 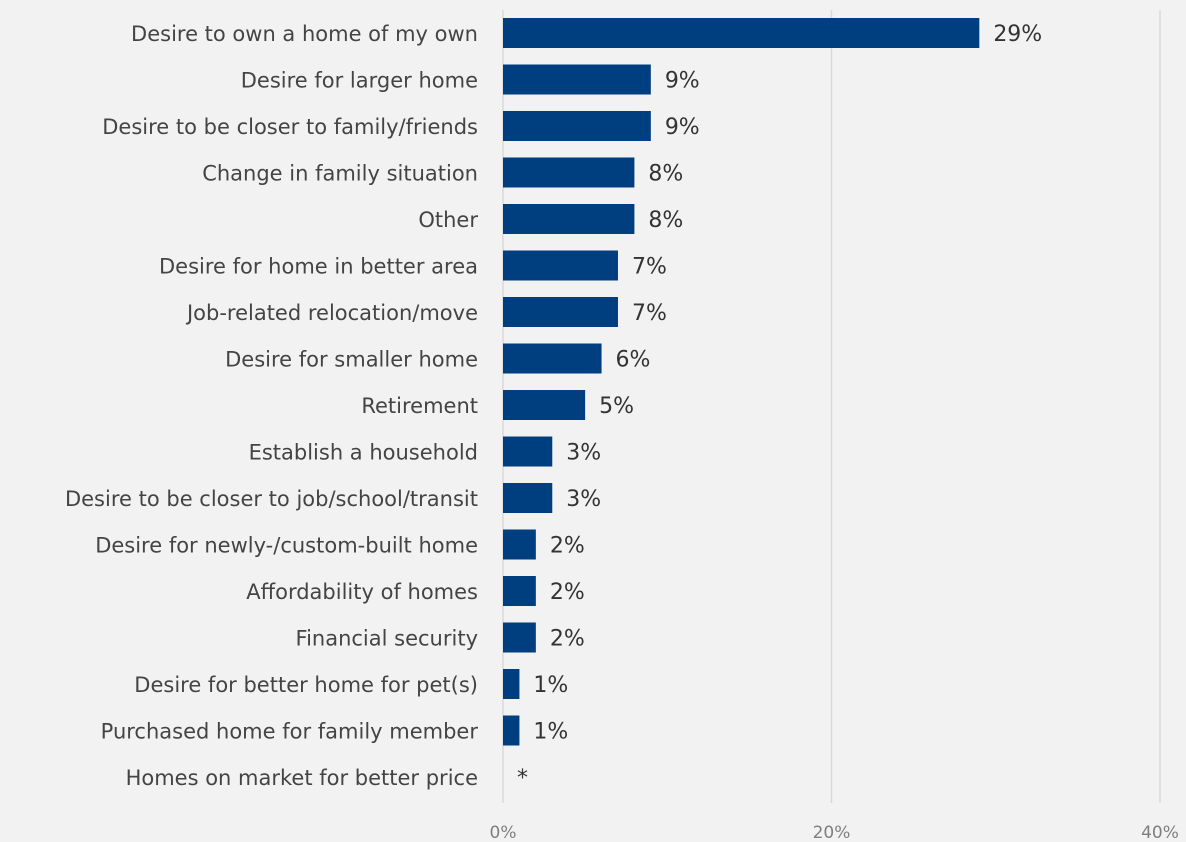 I want to click on data-label-7: 6%, so click(x=633, y=360).